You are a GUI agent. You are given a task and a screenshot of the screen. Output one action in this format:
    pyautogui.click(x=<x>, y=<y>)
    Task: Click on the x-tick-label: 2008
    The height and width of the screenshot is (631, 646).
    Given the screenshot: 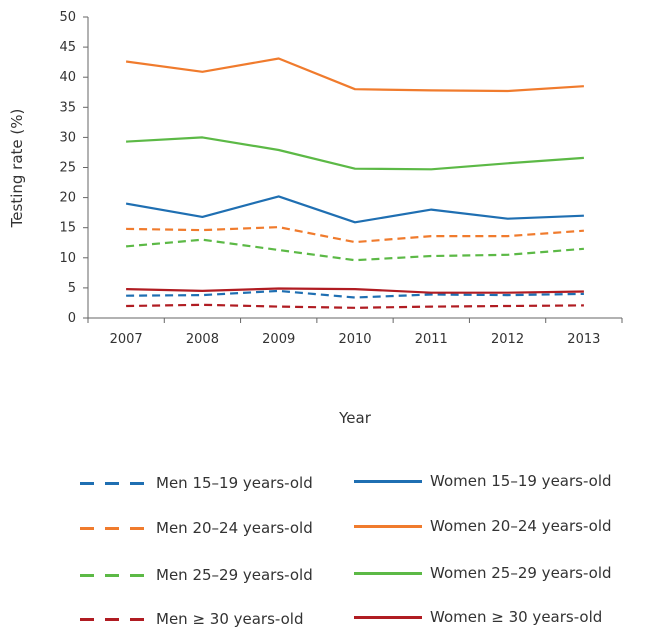 What is the action you would take?
    pyautogui.click(x=202, y=339)
    